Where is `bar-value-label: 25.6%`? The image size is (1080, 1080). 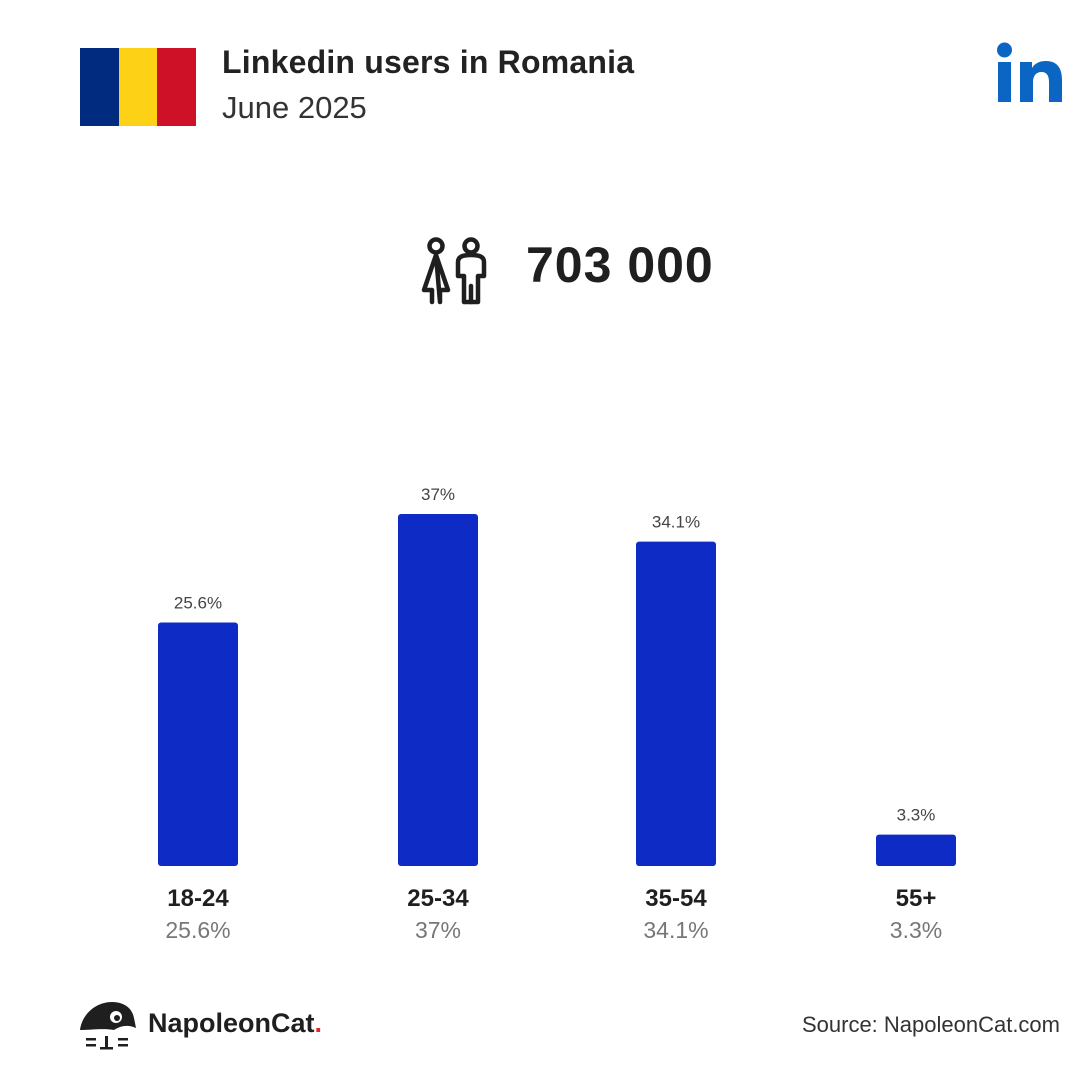 bar-value-label: 25.6% is located at coordinates (198, 602).